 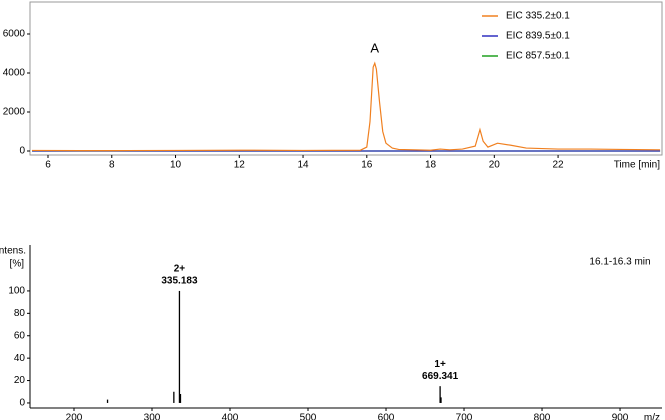 I want to click on legend-label: EIC 839.5±0.1, so click(x=538, y=36).